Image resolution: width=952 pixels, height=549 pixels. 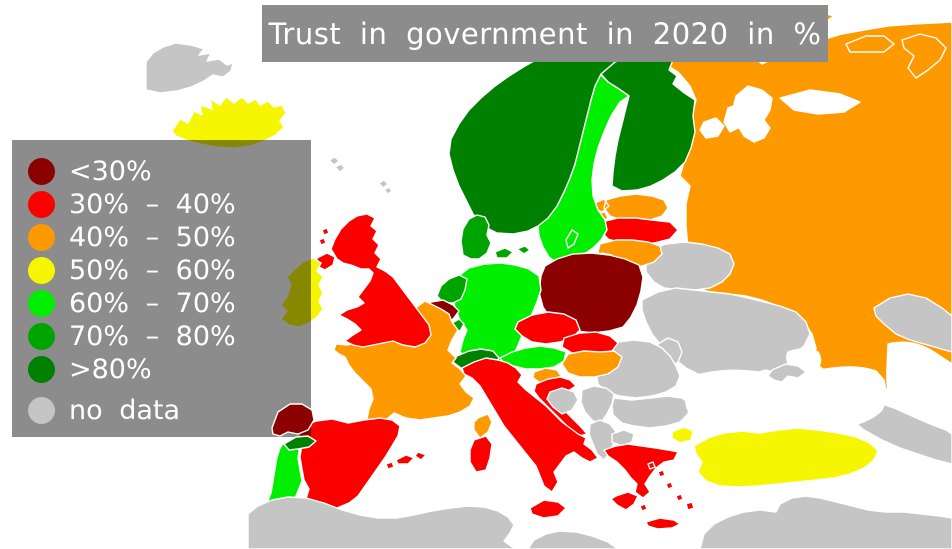 I want to click on region-iceland, so click(x=229, y=122).